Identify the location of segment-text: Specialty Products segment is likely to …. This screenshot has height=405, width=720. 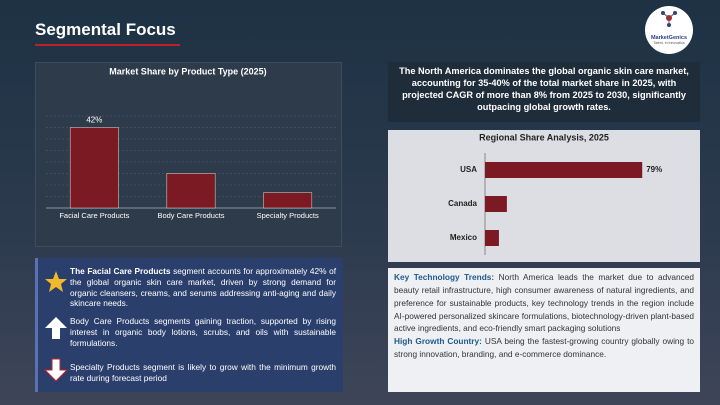
(203, 372).